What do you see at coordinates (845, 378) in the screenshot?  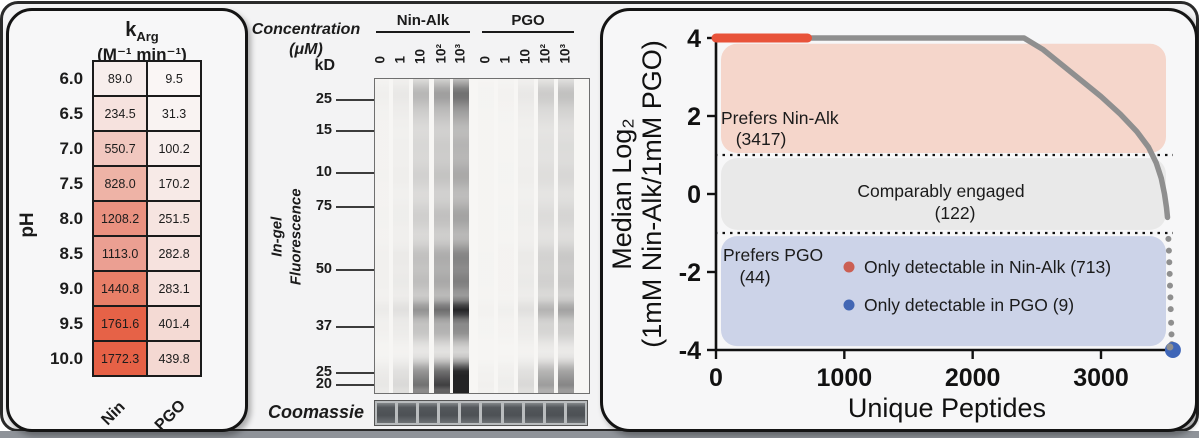 I see `x-tick-label: 1000` at bounding box center [845, 378].